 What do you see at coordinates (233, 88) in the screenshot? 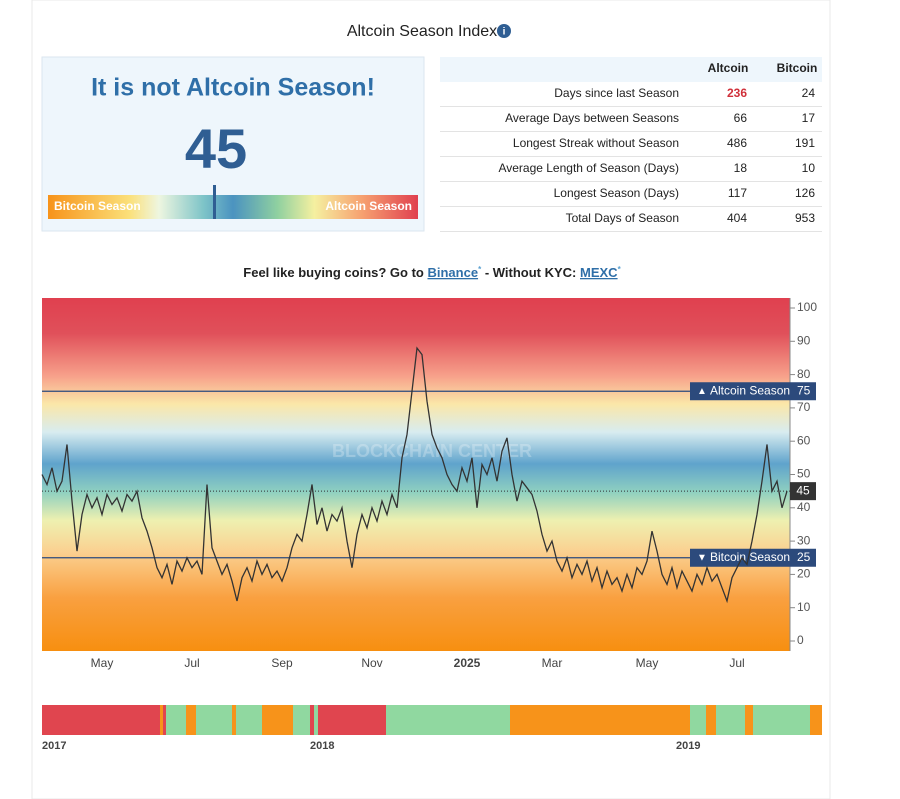
I see `gauge-headline: It is not Altcoin Season!` at bounding box center [233, 88].